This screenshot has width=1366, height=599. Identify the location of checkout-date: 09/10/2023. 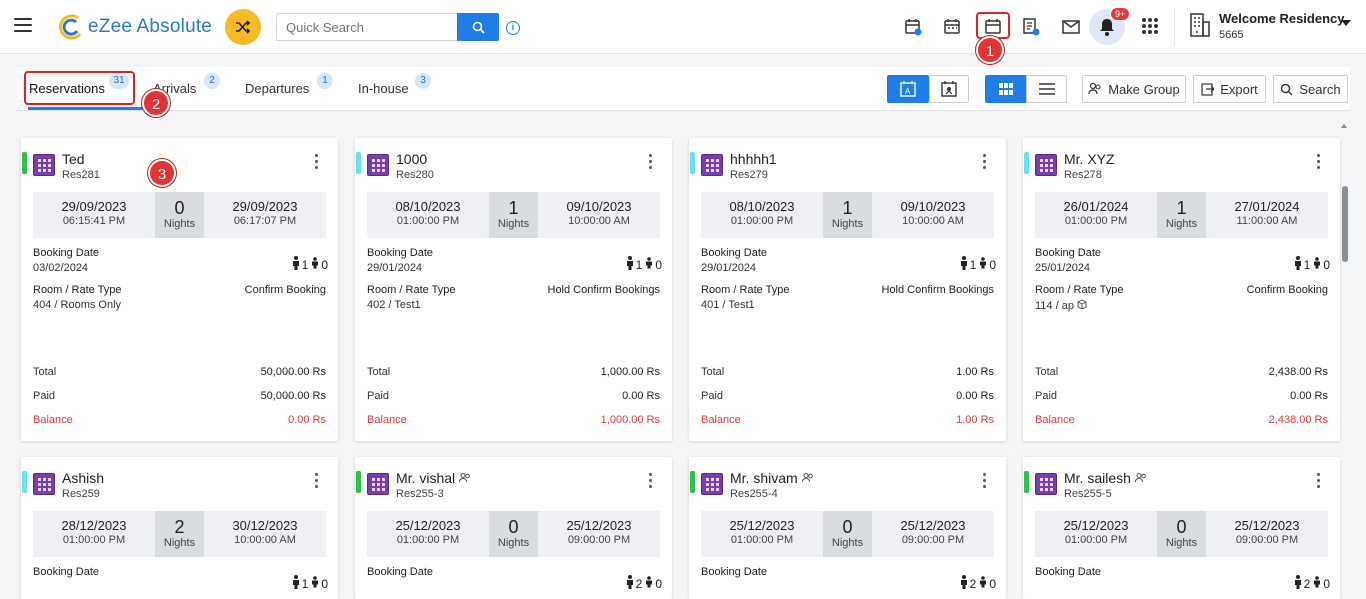
(933, 206).